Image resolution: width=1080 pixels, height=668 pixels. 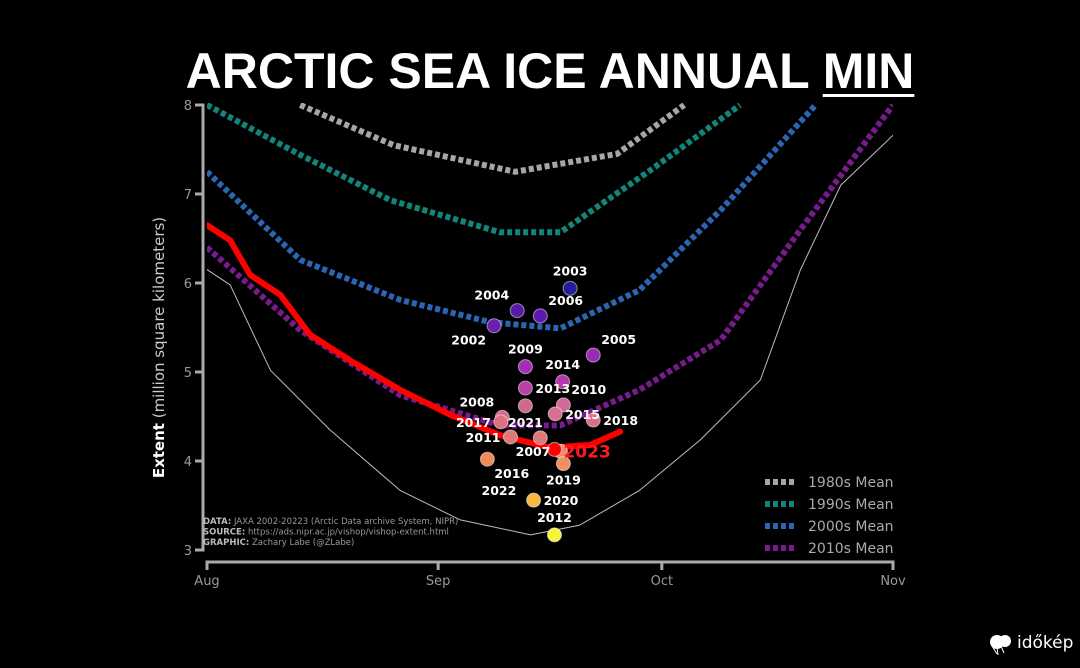 What do you see at coordinates (301, 543) in the screenshot?
I see `annotation-text: Zachary Labe (@ZLabe)` at bounding box center [301, 543].